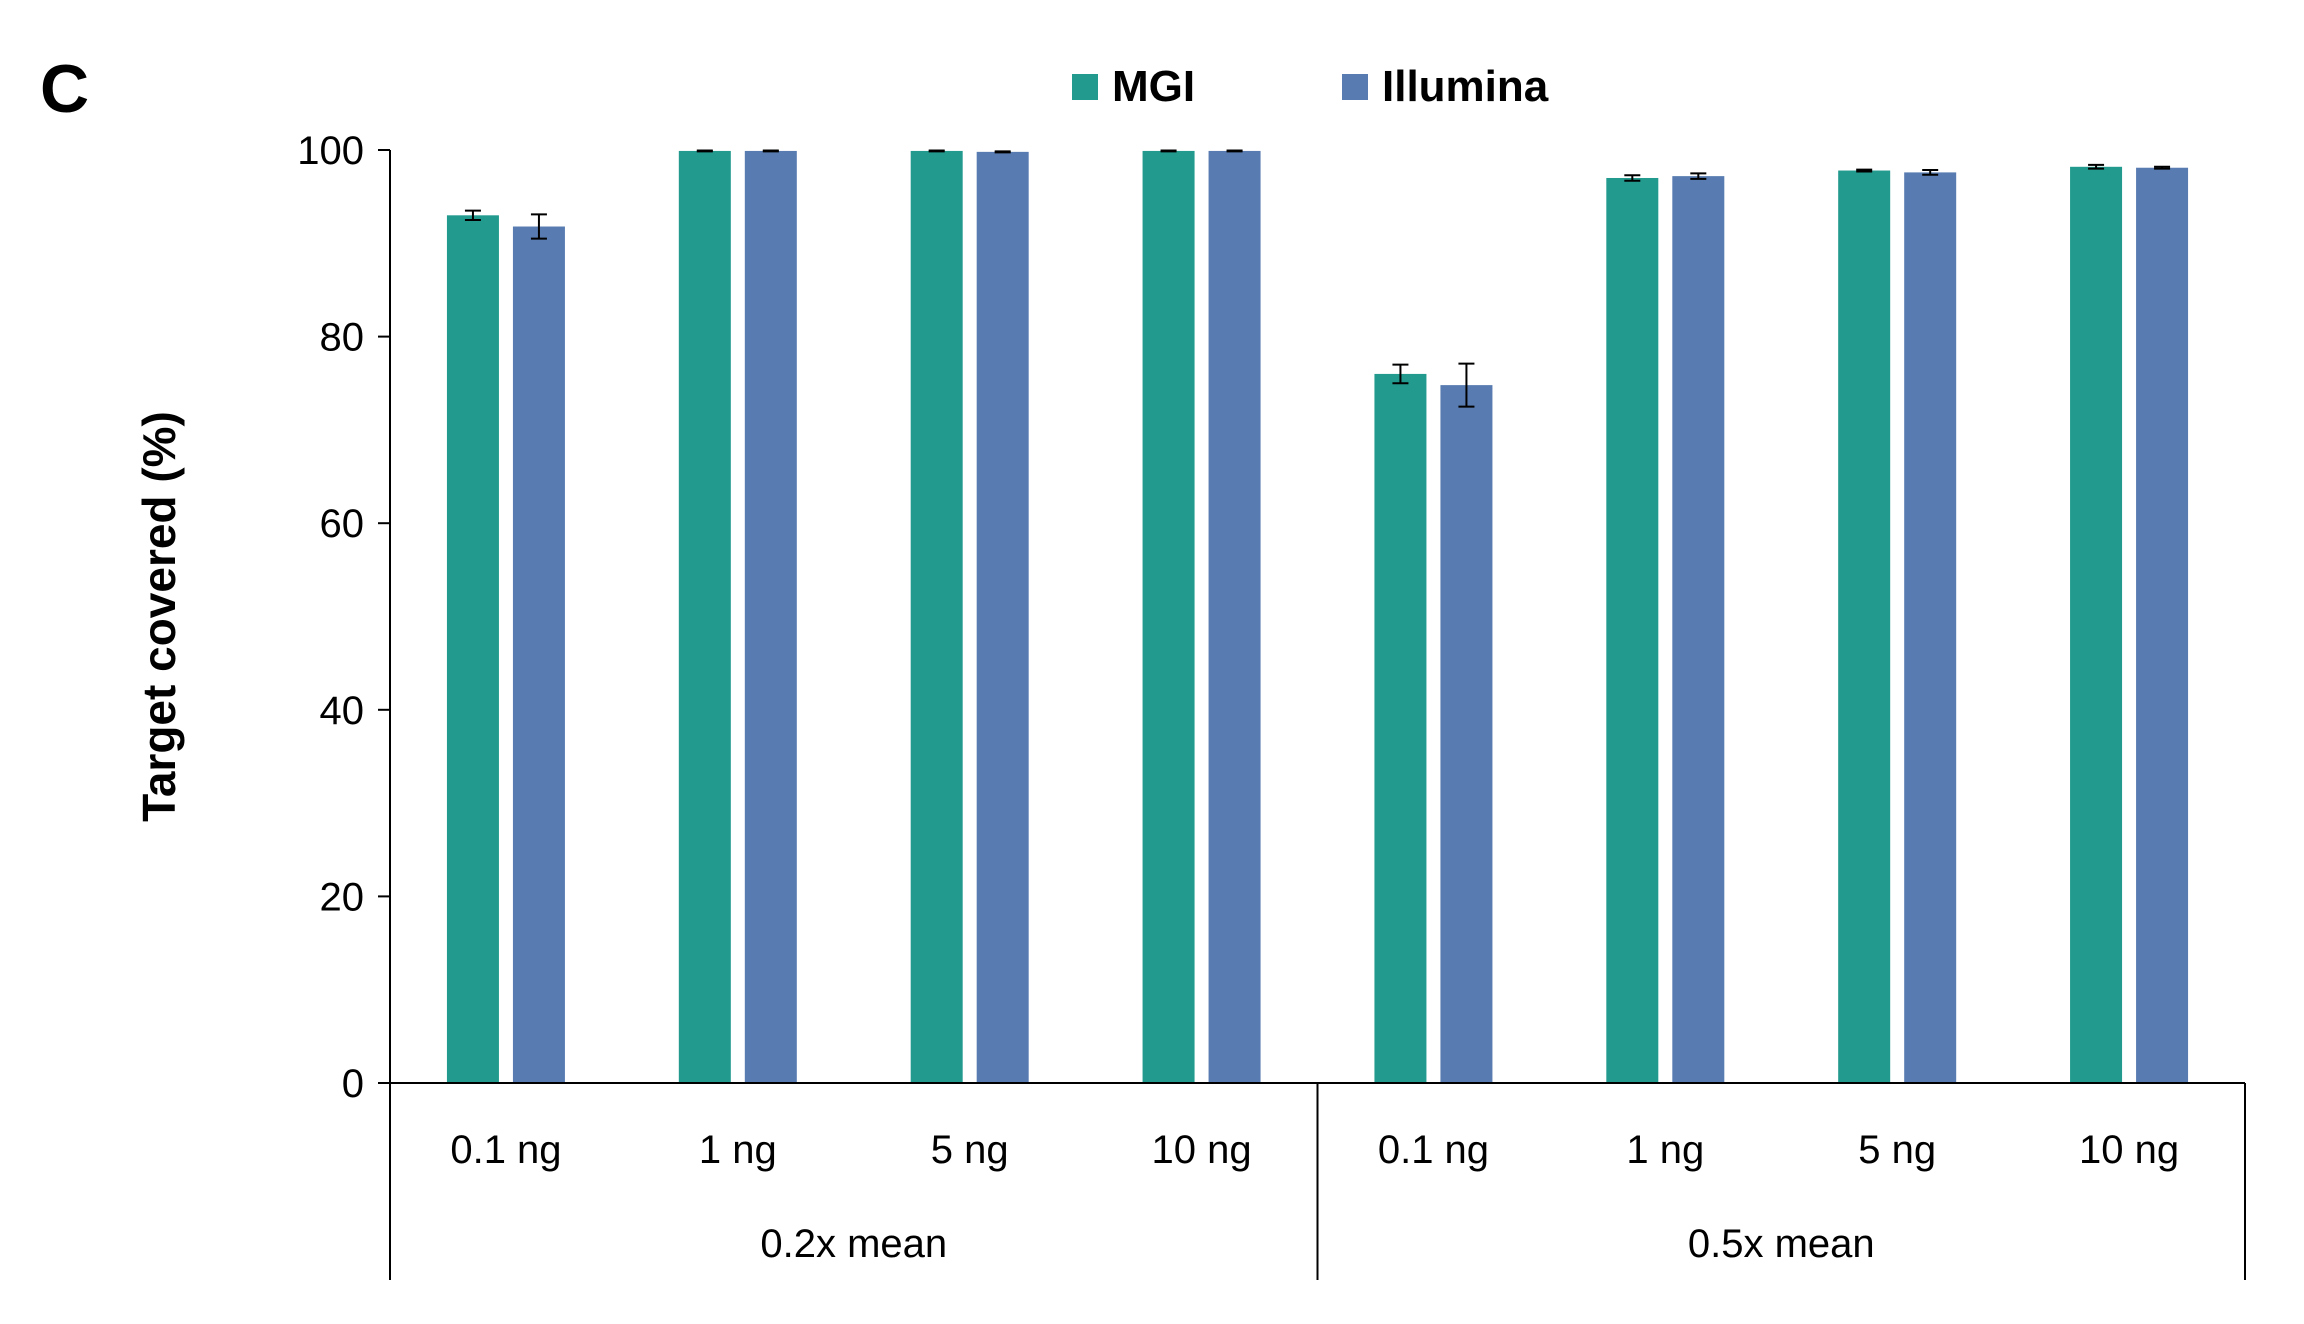  What do you see at coordinates (344, 617) in the screenshot?
I see `y-axis: 0 20 40 60 80 100` at bounding box center [344, 617].